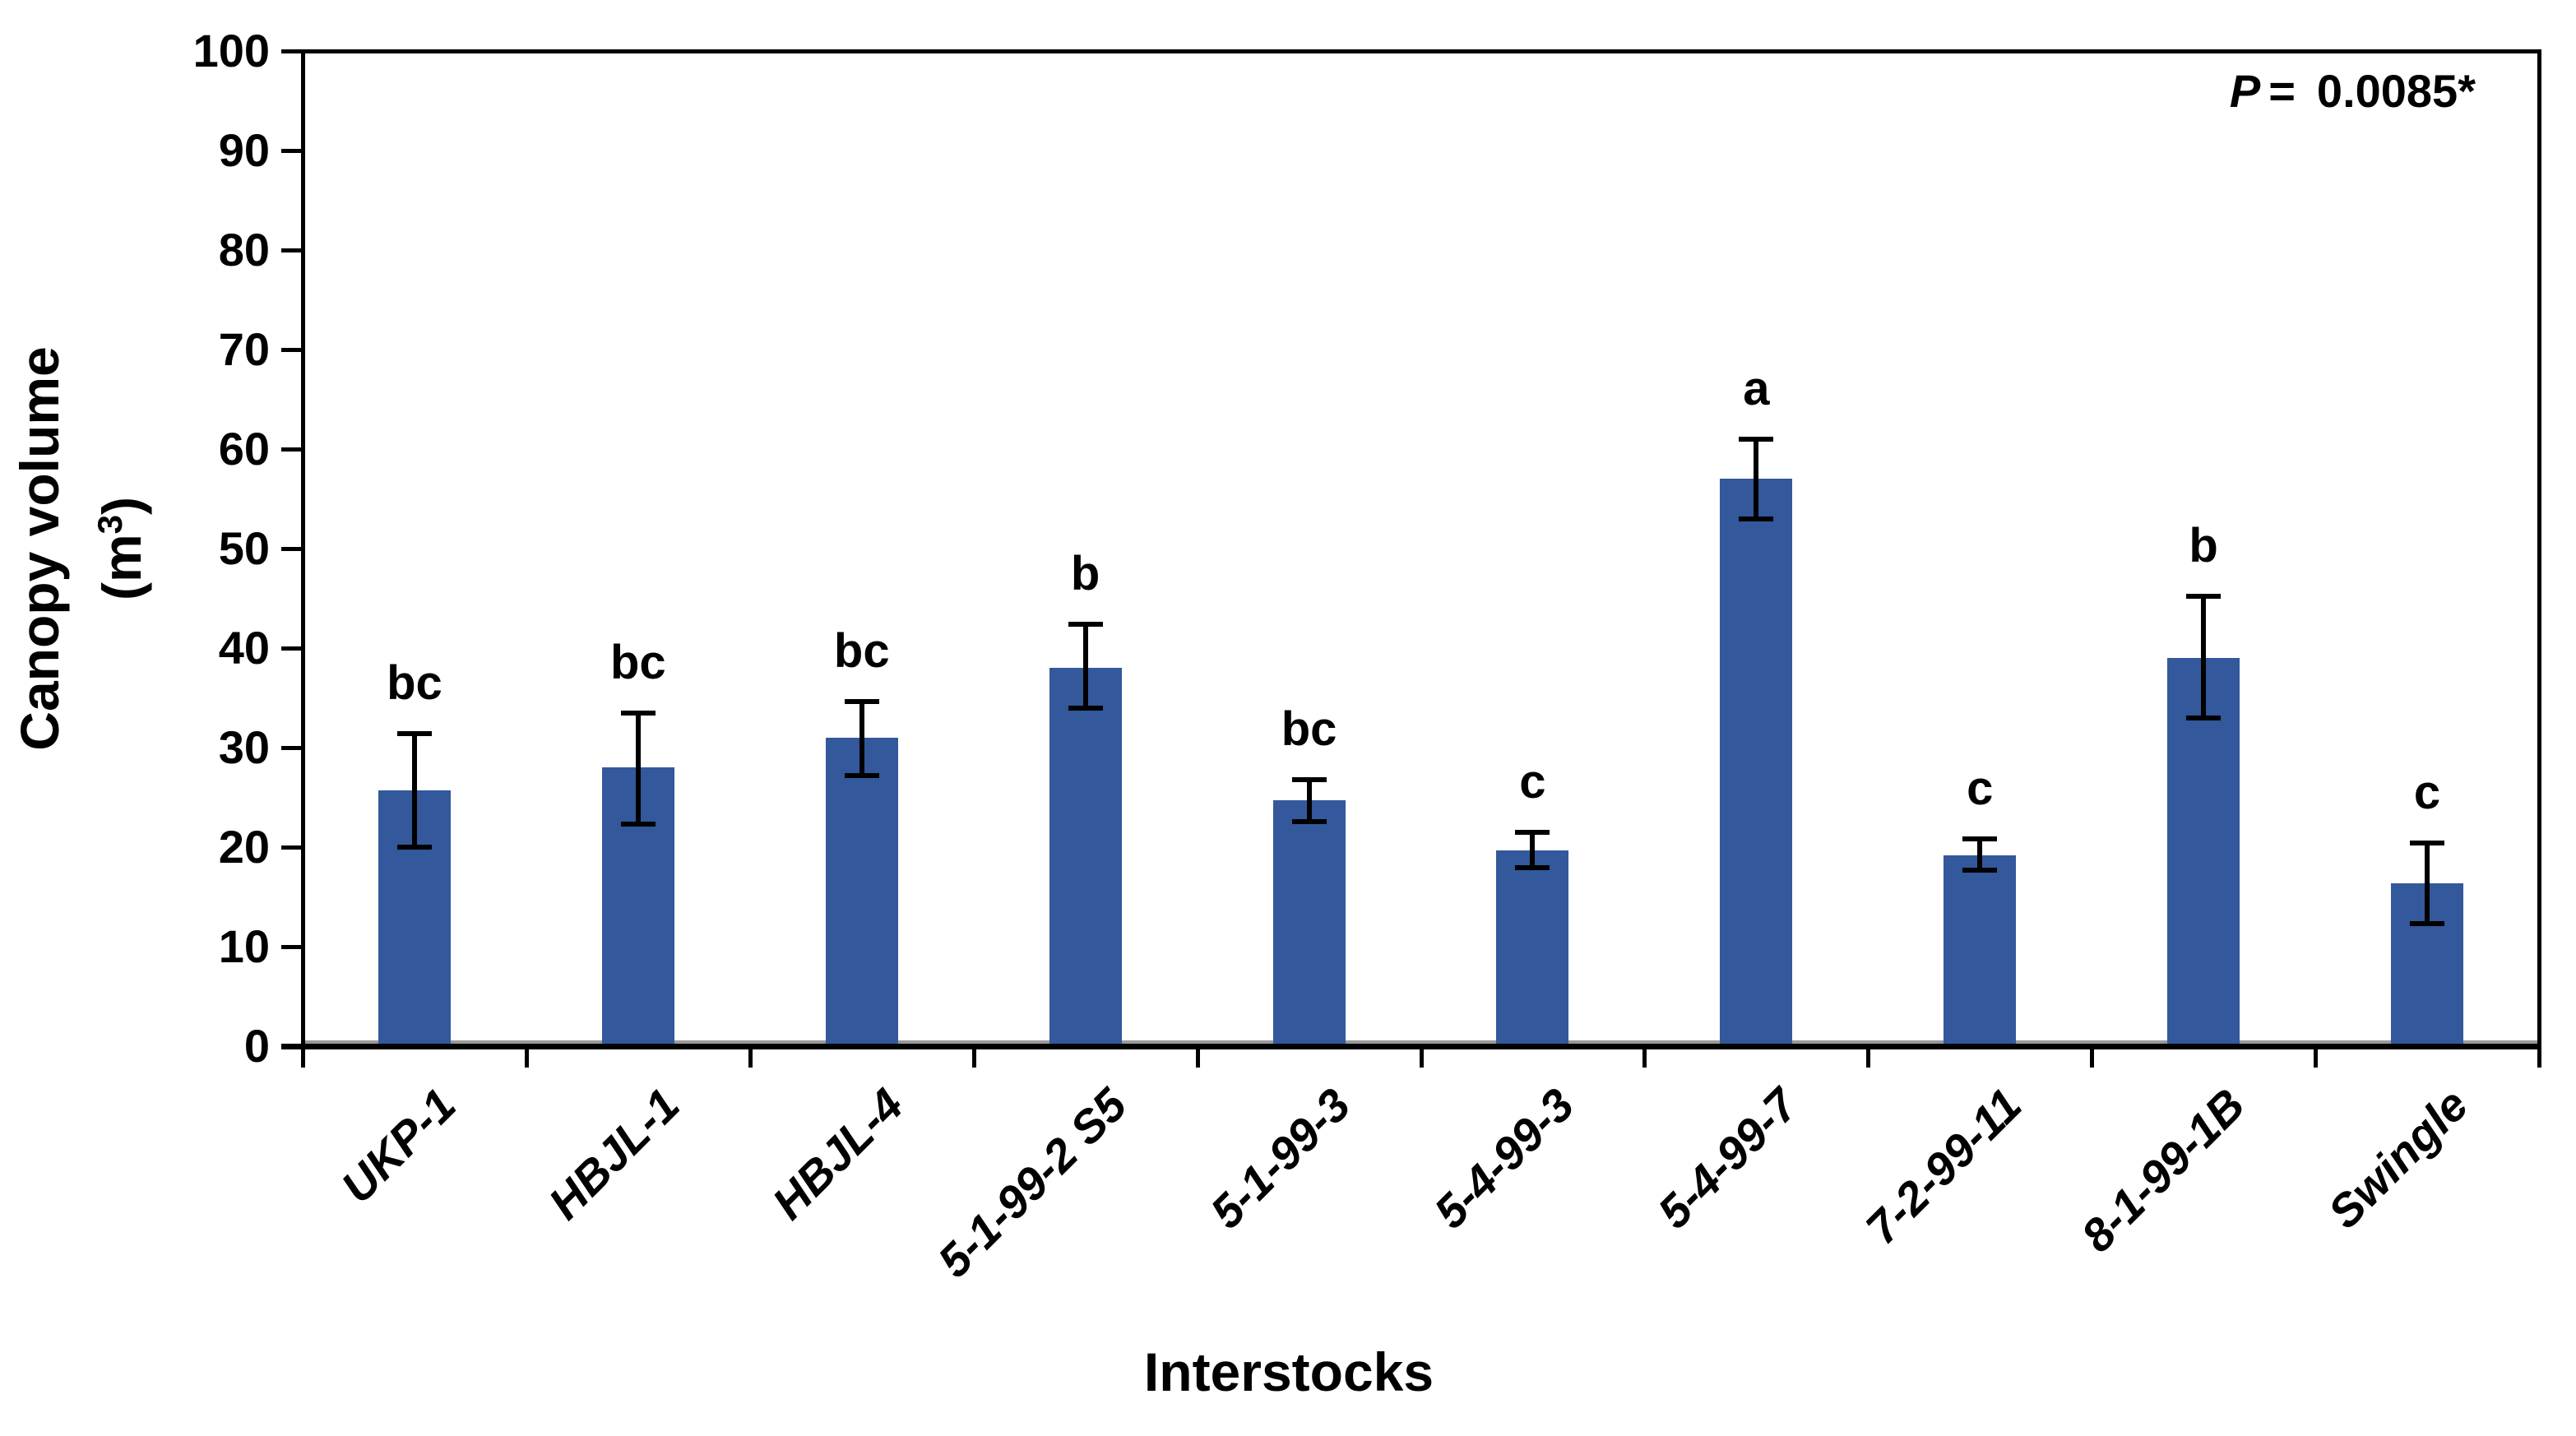 The height and width of the screenshot is (1436, 2576). I want to click on y-axis-unit-superscript: 3, so click(110, 524).